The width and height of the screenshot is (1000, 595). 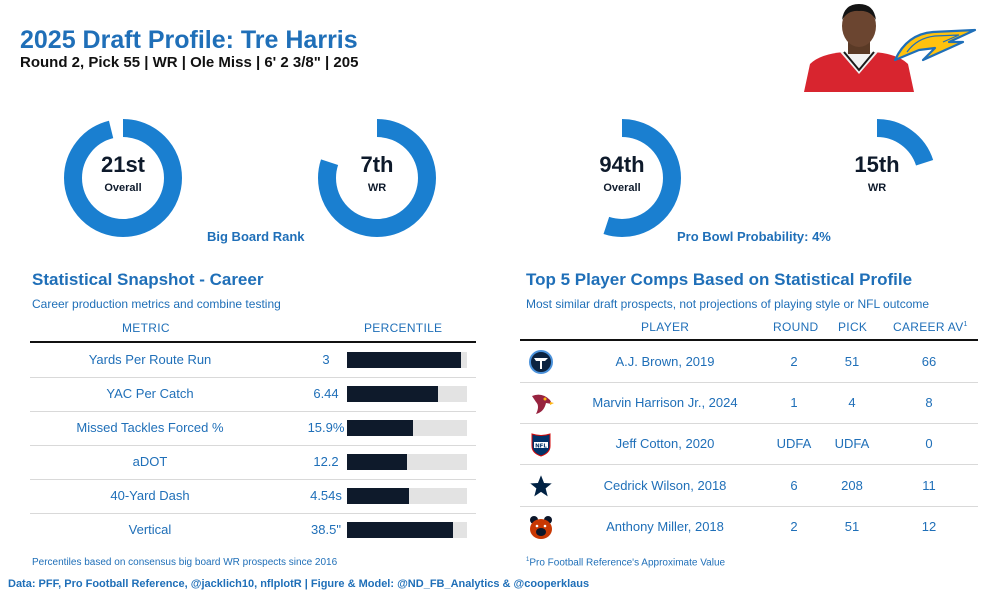 What do you see at coordinates (326, 427) in the screenshot?
I see `metric-value: 15.9%` at bounding box center [326, 427].